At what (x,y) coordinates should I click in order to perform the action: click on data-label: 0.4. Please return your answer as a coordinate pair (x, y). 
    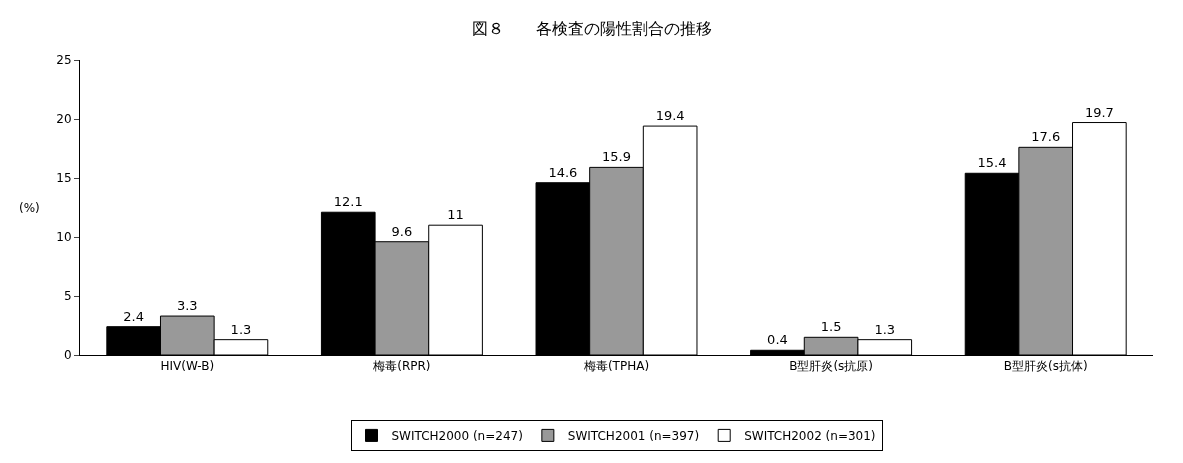
    Looking at the image, I should click on (777, 340).